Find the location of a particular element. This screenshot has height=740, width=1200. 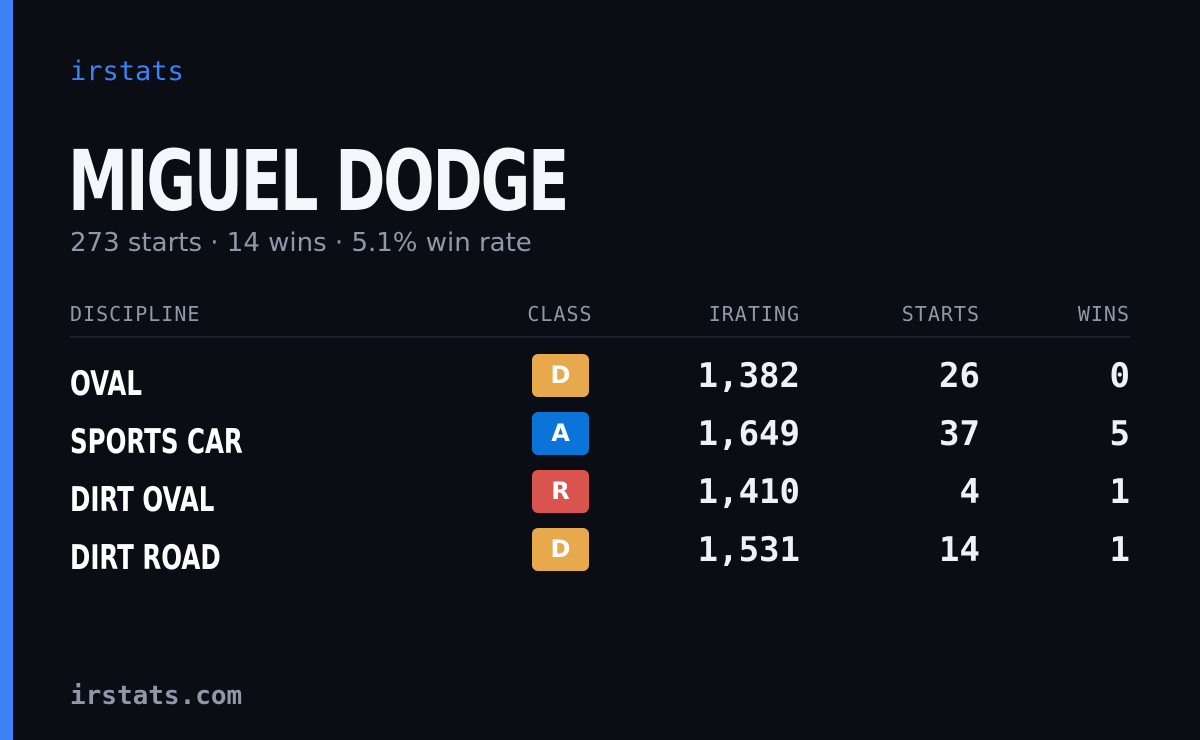

starts-value: 26 is located at coordinates (959, 376).